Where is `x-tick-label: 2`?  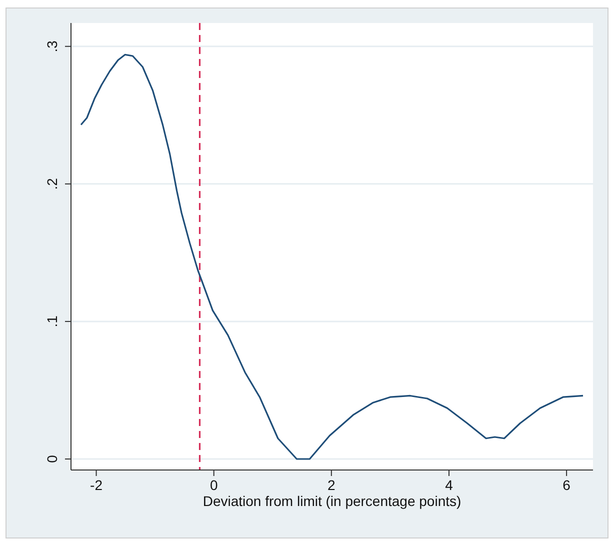 x-tick-label: 2 is located at coordinates (332, 485).